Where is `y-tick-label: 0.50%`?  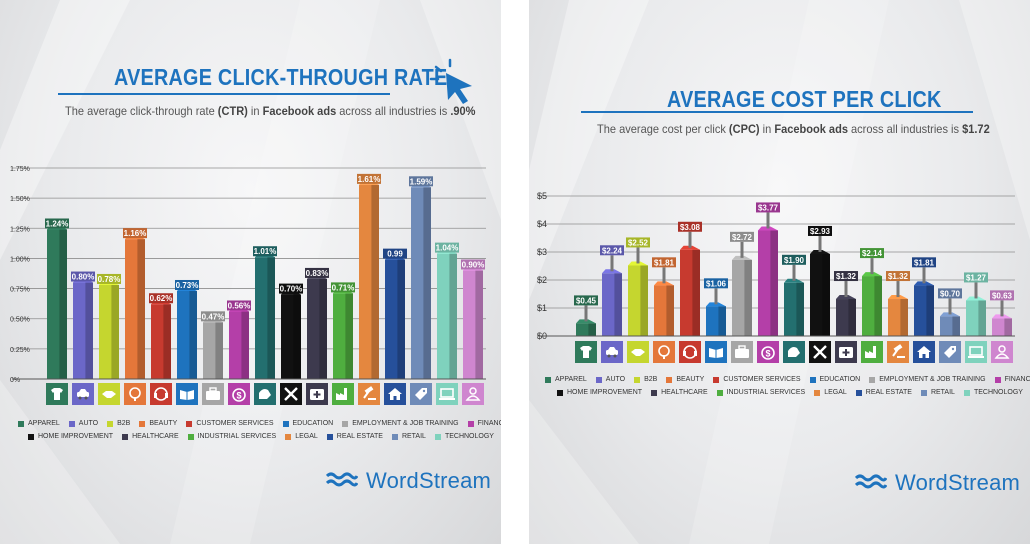 y-tick-label: 0.50% is located at coordinates (20, 320).